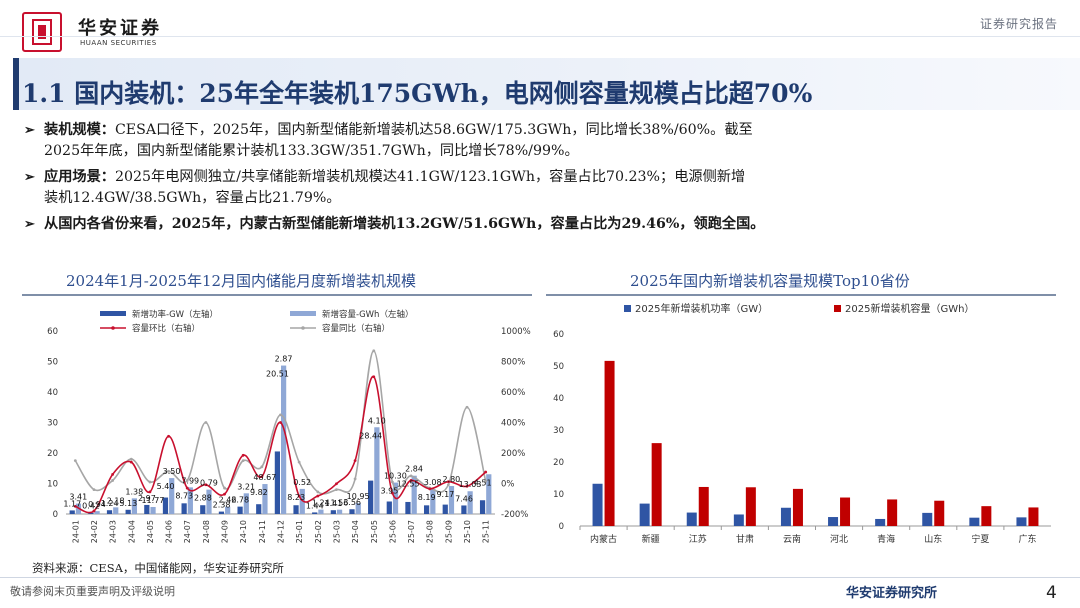  I want to click on page-number: 4, so click(1051, 593).